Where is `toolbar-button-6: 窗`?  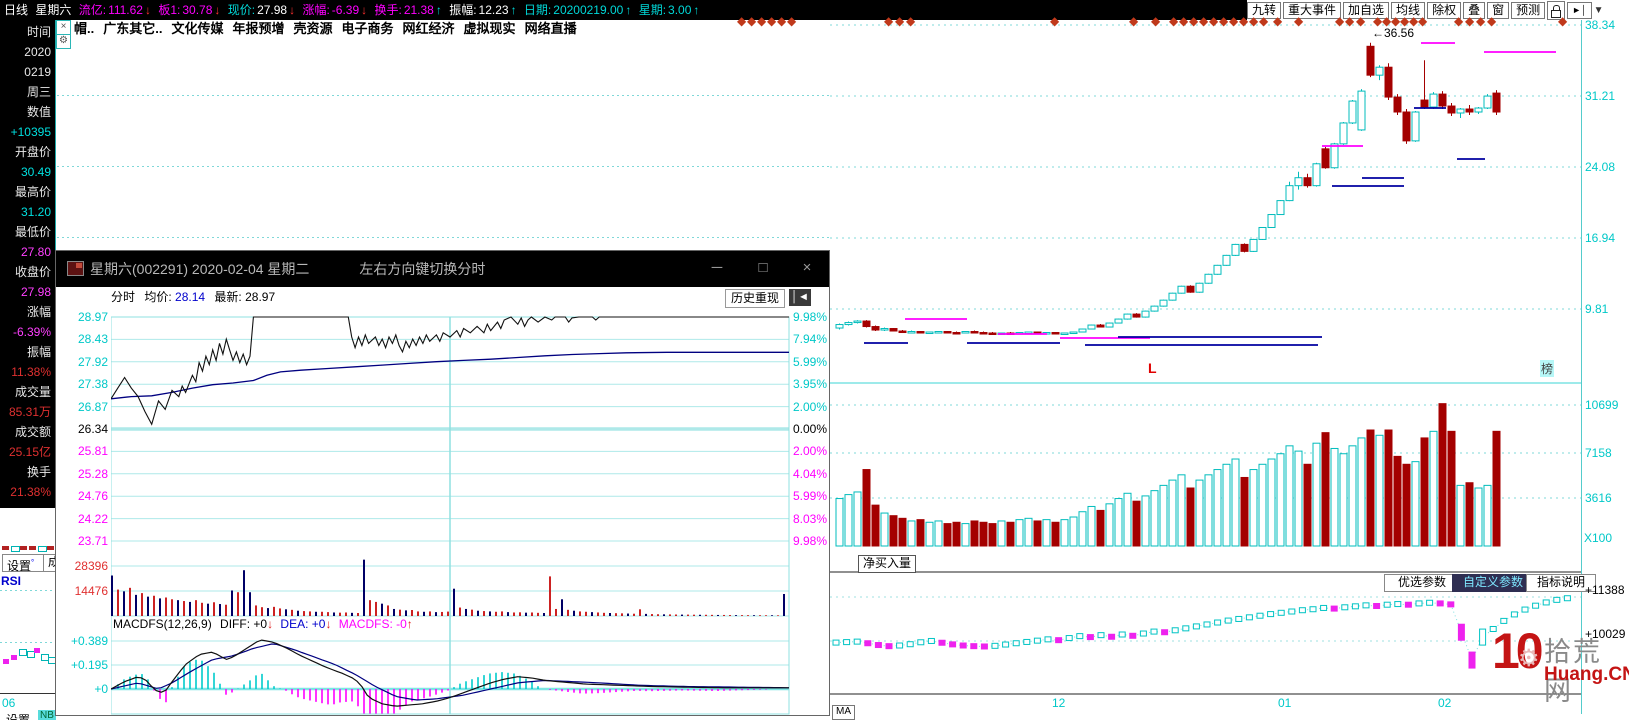
toolbar-button-6: 窗 is located at coordinates (1498, 10).